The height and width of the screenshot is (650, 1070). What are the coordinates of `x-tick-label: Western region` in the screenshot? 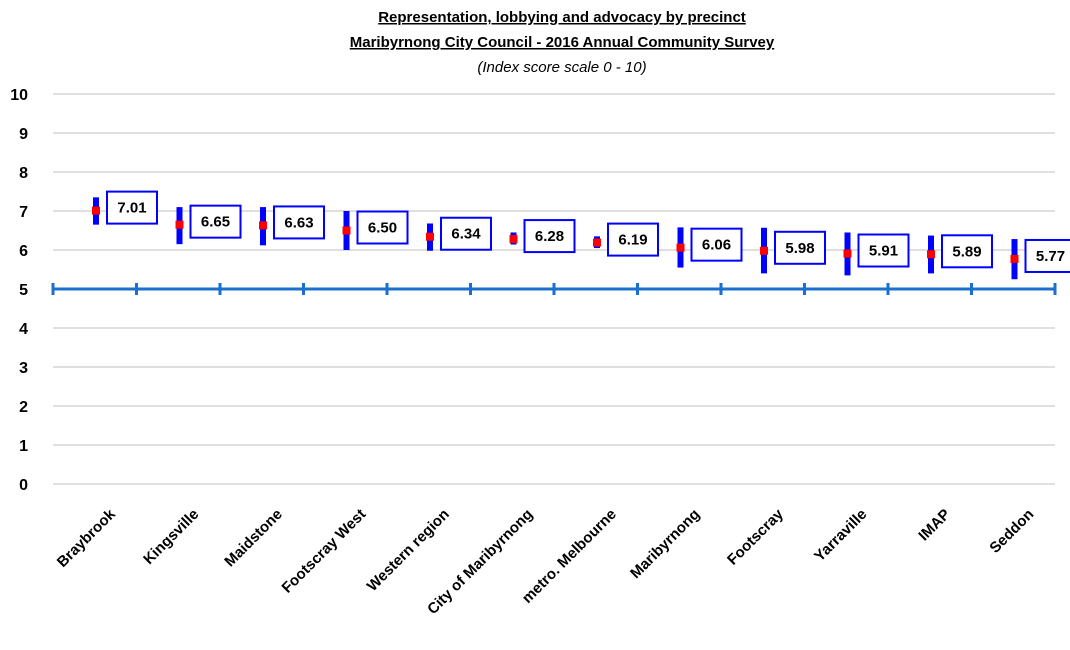 It's located at (408, 550).